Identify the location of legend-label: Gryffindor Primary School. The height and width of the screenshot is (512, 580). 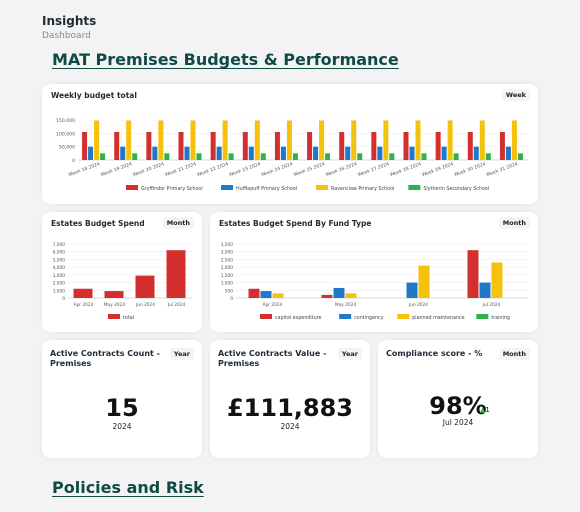
(172, 189).